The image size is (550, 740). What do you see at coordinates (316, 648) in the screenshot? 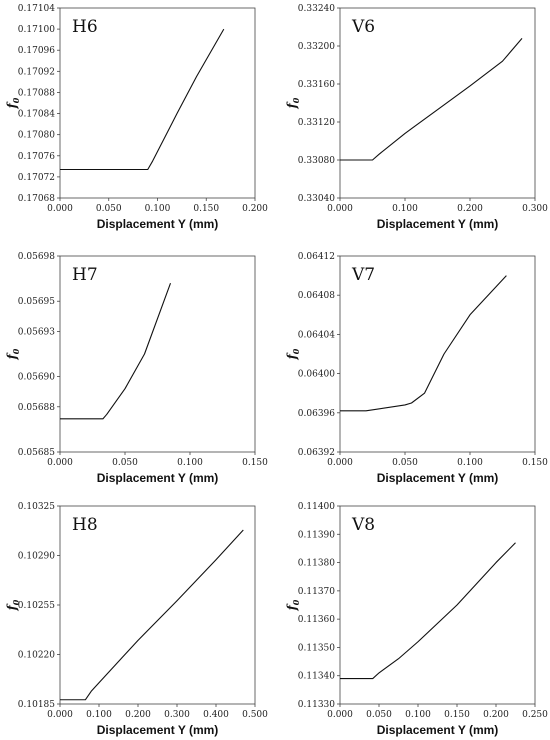
I see `y-tick-label: 0.11350` at bounding box center [316, 648].